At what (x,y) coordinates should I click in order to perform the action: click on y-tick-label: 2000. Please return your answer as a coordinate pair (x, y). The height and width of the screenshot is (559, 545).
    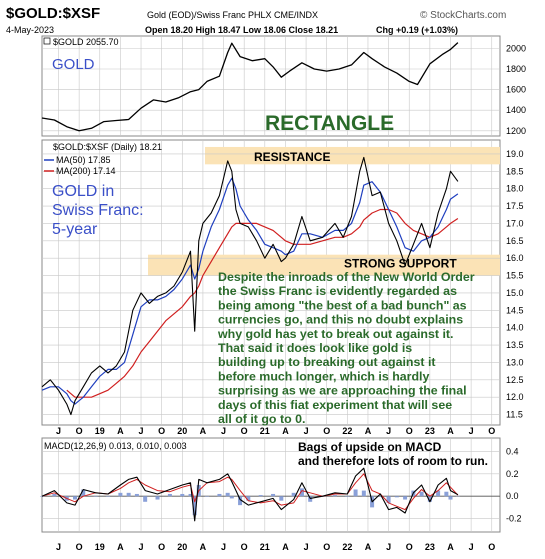
    Looking at the image, I should click on (516, 48).